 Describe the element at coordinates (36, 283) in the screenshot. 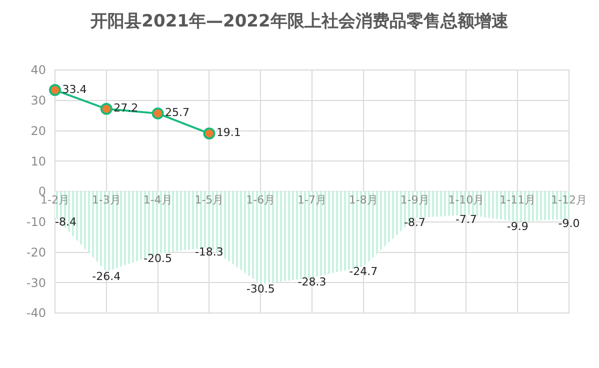

I see `y-tick-label: -30` at that location.